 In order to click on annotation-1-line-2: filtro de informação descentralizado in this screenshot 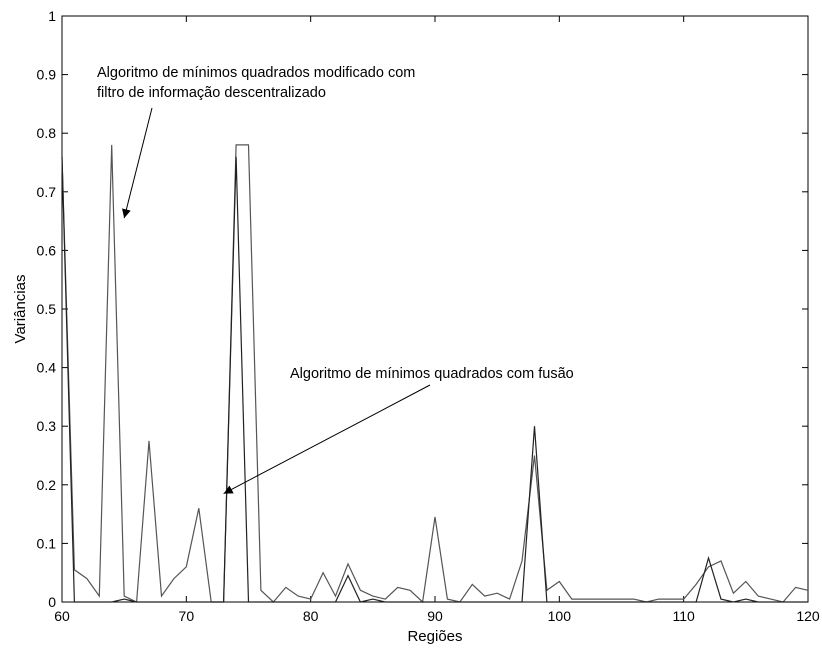, I will do `click(211, 93)`.